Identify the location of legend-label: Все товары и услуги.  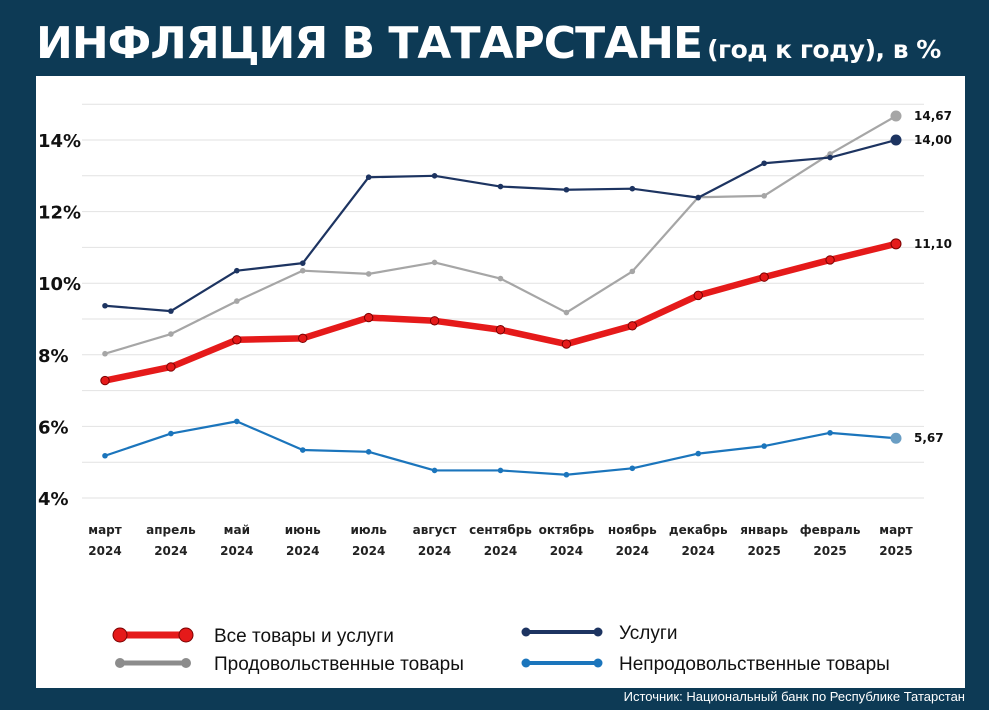
(304, 636).